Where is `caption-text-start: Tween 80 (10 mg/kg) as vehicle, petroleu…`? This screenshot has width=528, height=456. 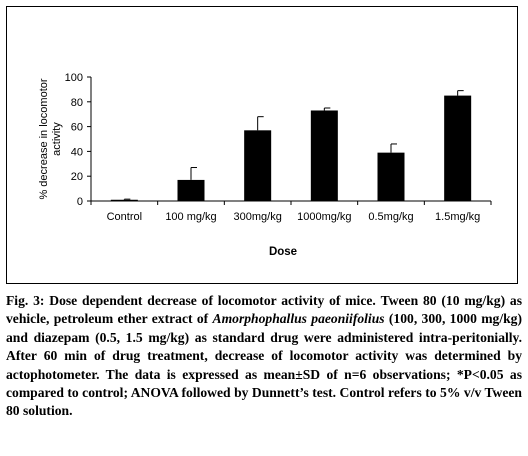 caption-text-start: Tween 80 (10 mg/kg) as vehicle, petroleu… is located at coordinates (264, 310).